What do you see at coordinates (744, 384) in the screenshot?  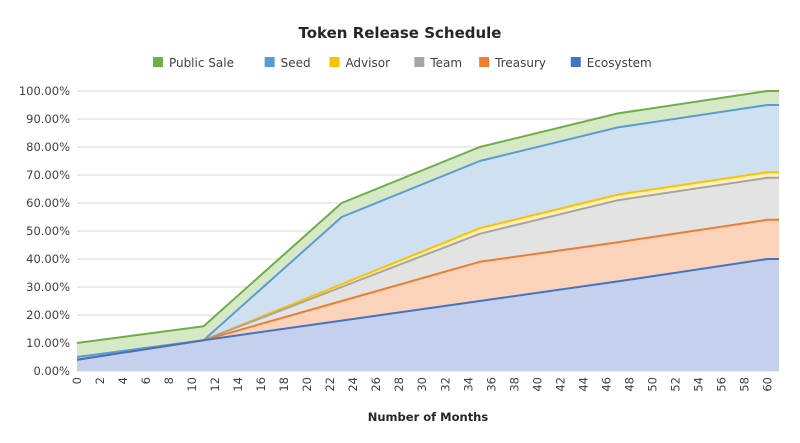 I see `x-tick-label: 58` at bounding box center [744, 384].